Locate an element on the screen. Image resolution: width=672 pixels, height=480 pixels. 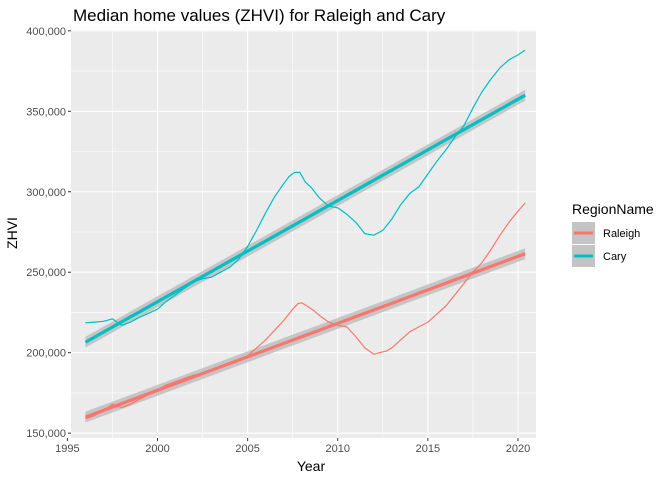
y-tick-label: 250,000 is located at coordinates (46, 273).